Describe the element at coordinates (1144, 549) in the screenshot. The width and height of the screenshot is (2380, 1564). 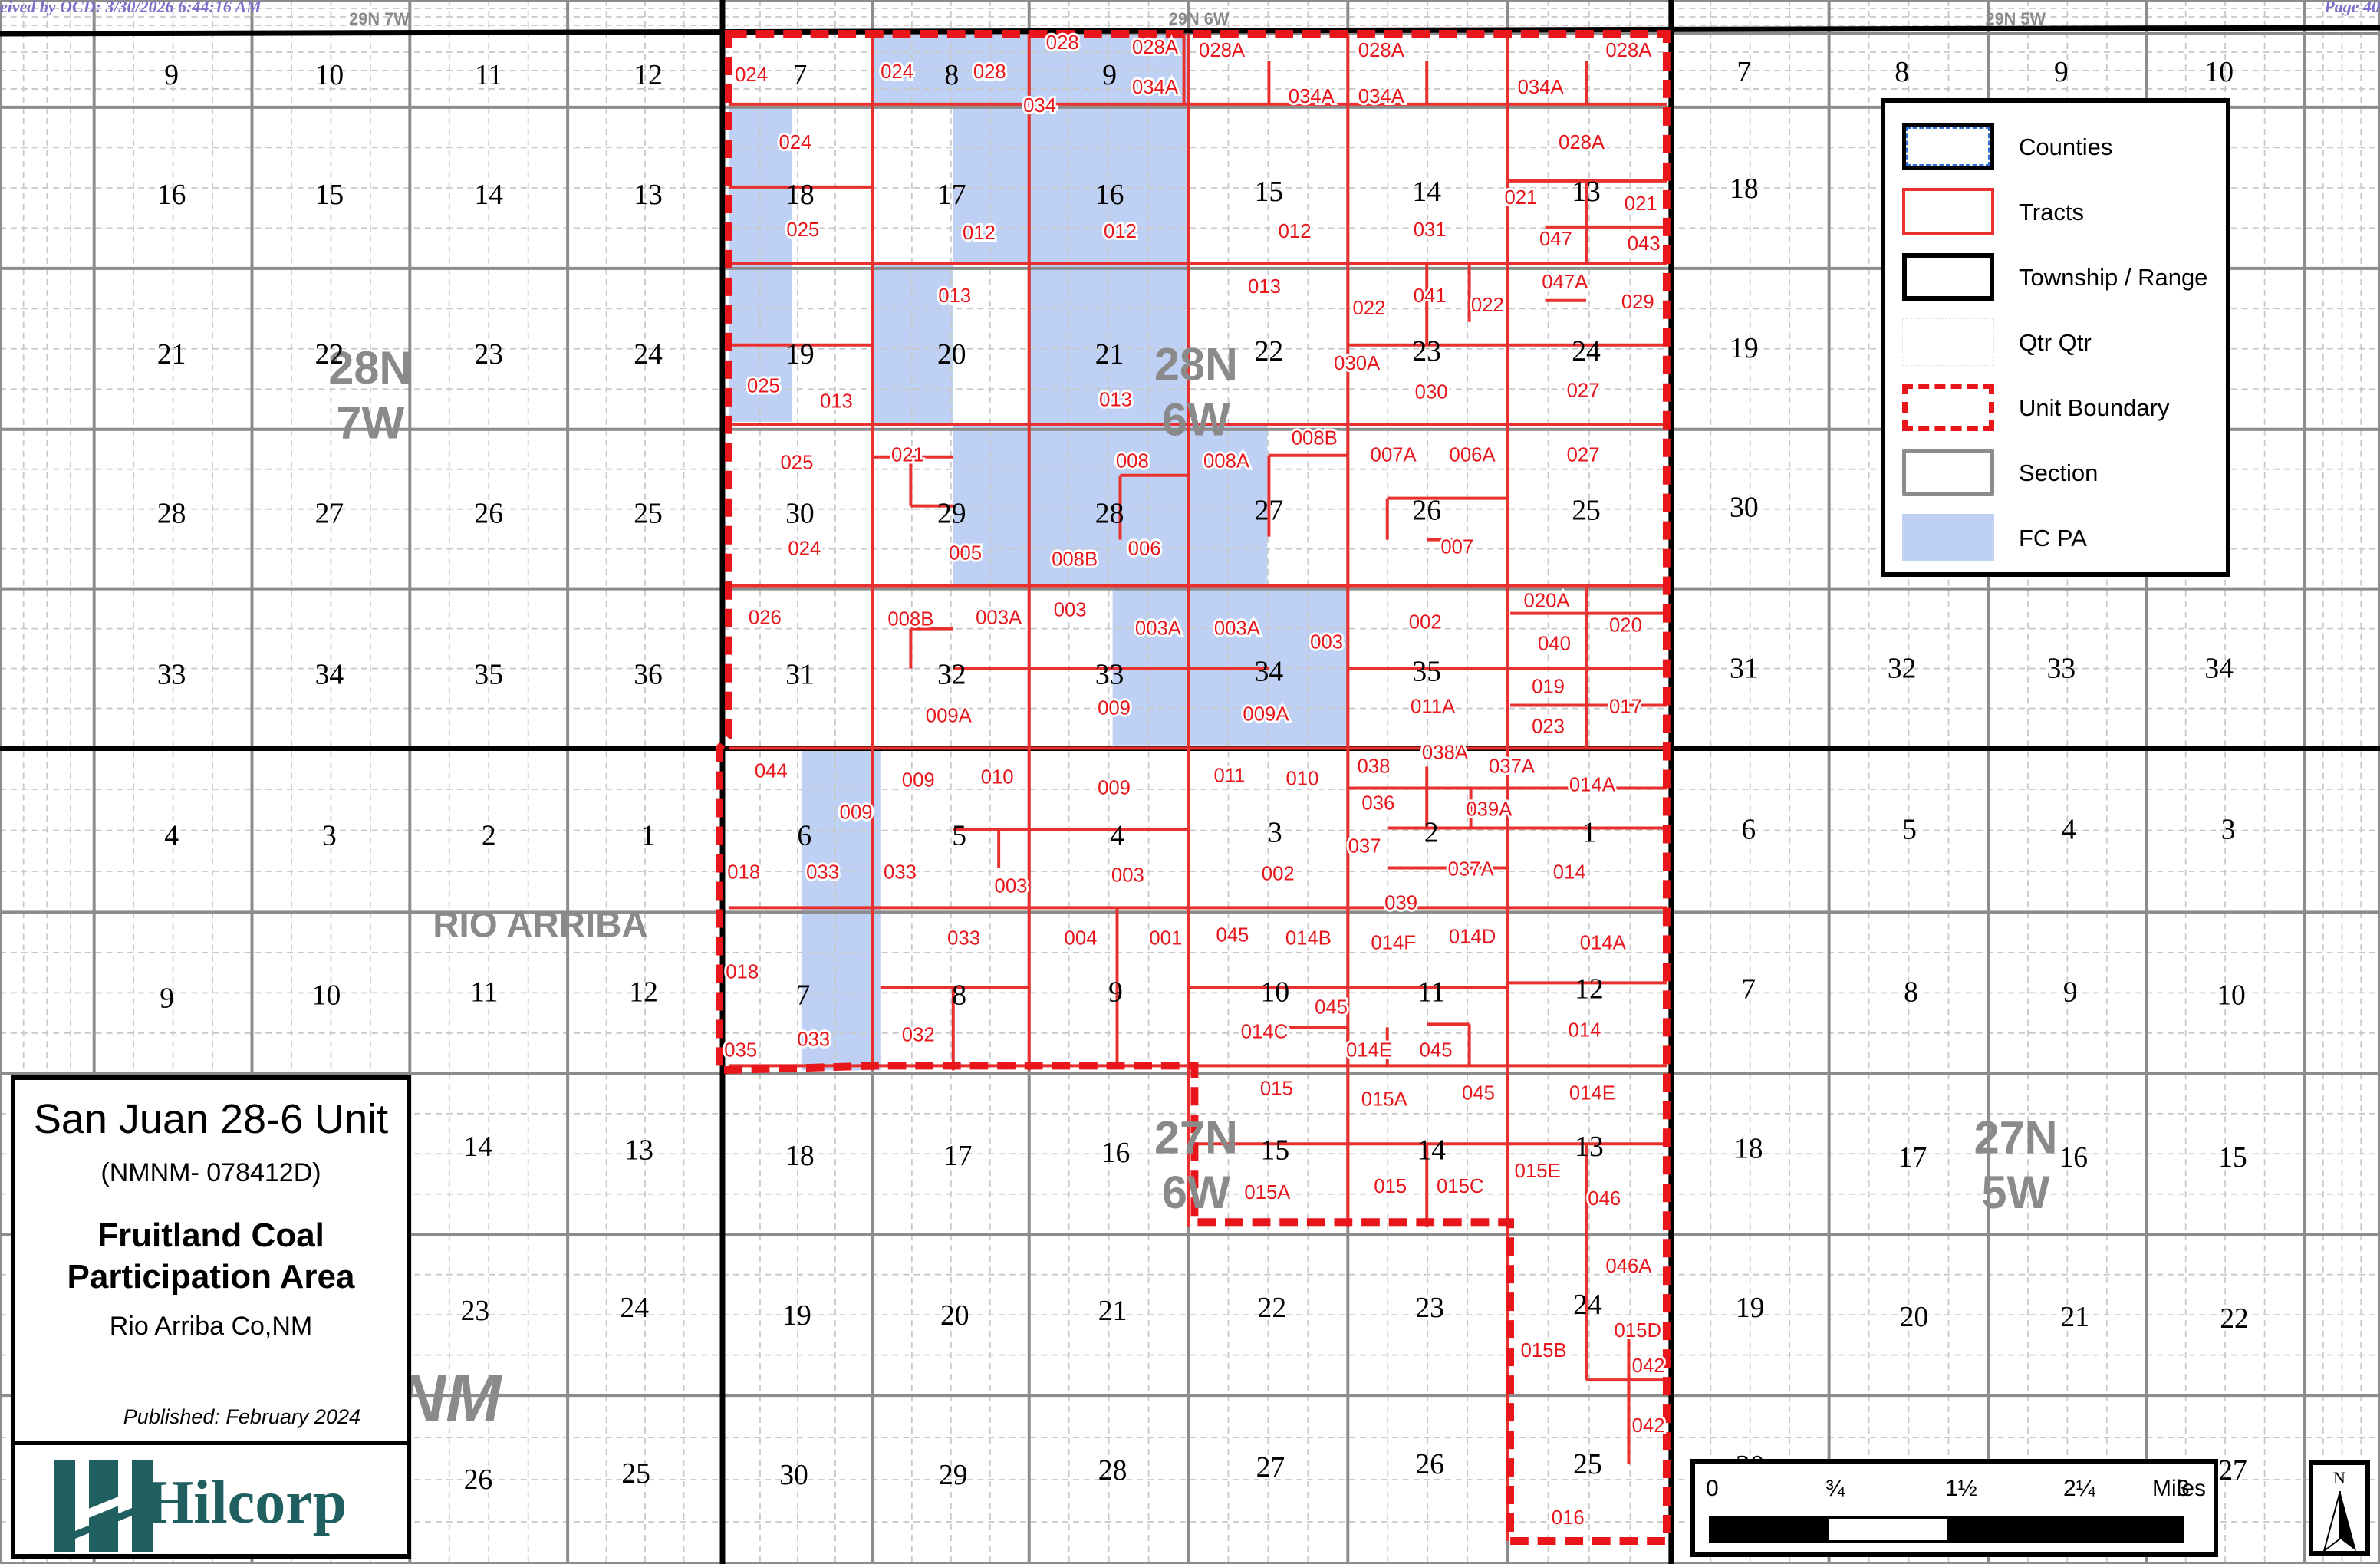
I see `tract-label: 006` at that location.